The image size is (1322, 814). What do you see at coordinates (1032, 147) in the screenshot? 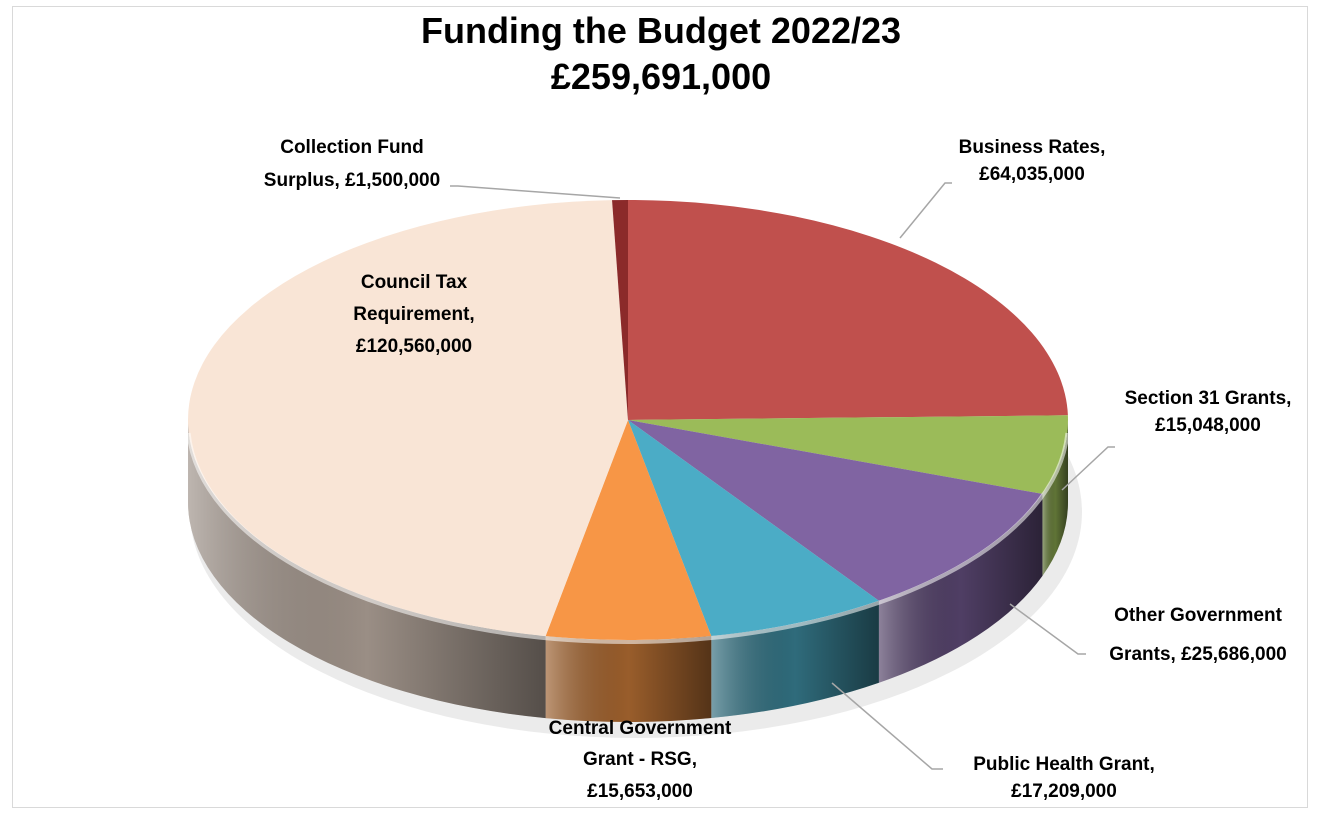
I see `label-business-rates-line1: Business Rates,` at bounding box center [1032, 147].